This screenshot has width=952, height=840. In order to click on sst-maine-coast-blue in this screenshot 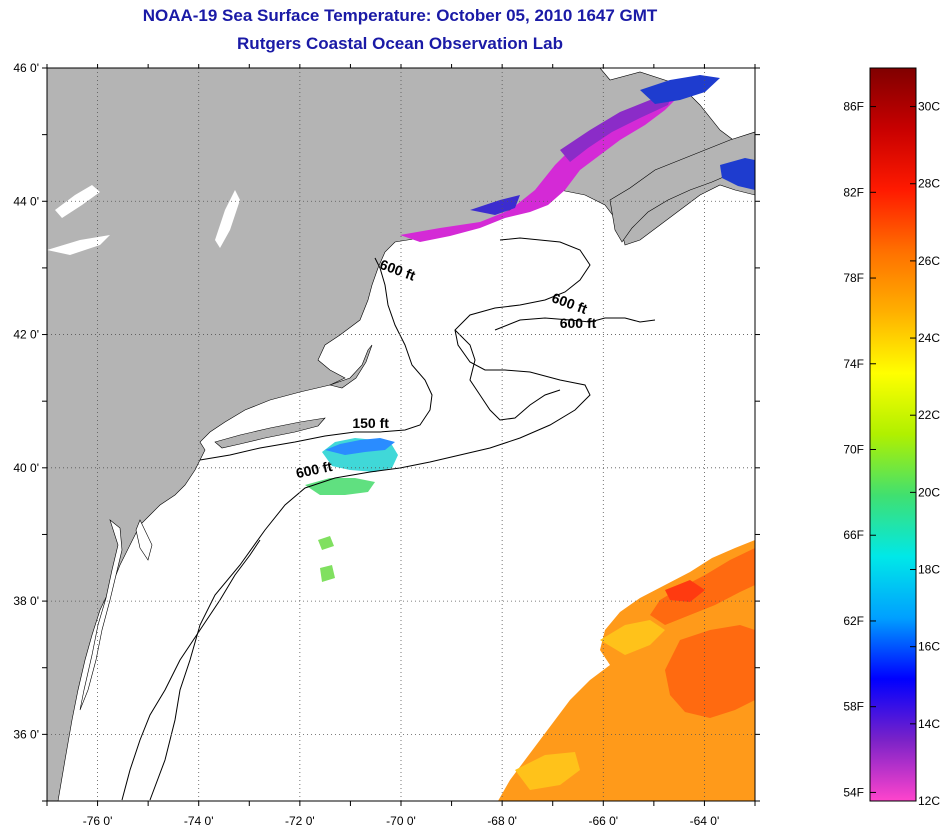, I will do `click(495, 205)`.